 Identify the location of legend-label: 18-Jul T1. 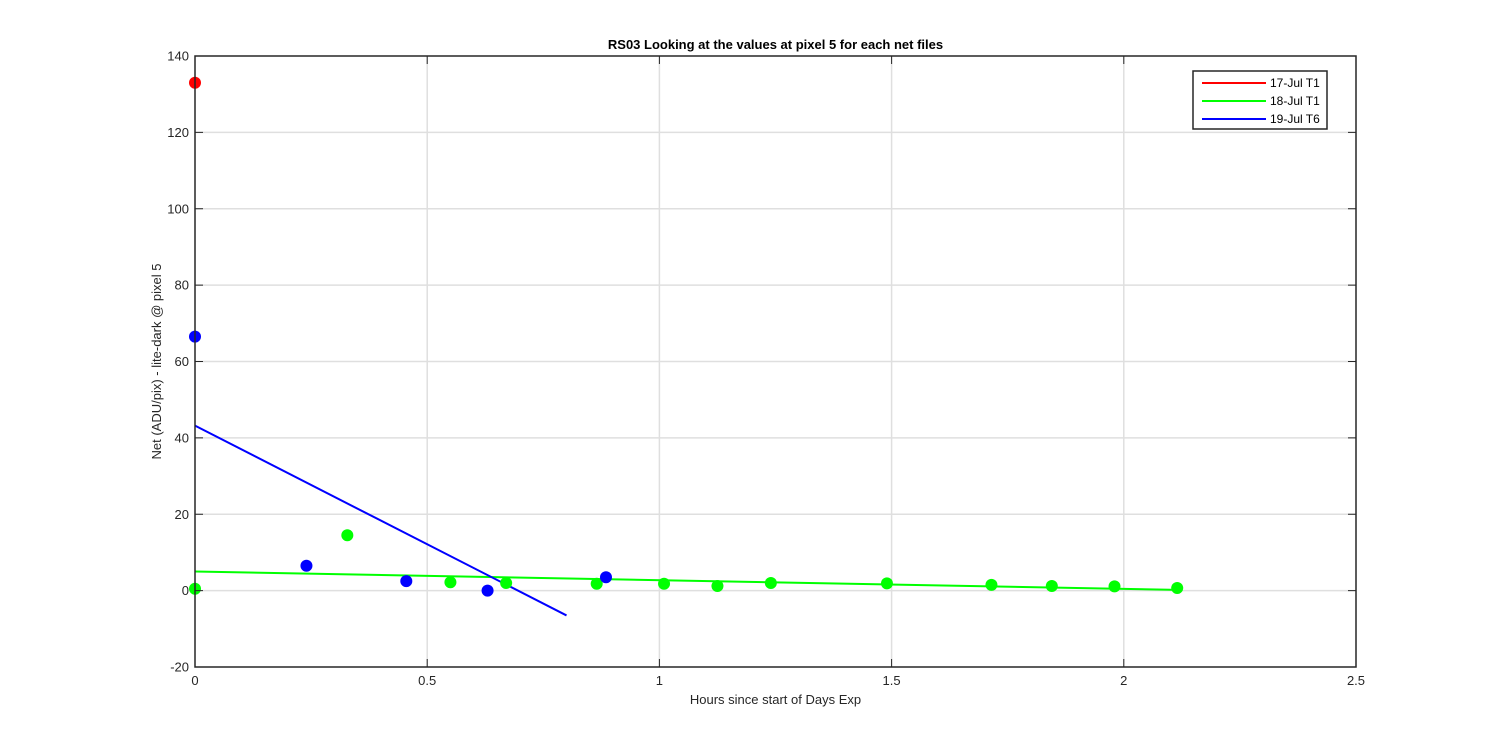
(1295, 101).